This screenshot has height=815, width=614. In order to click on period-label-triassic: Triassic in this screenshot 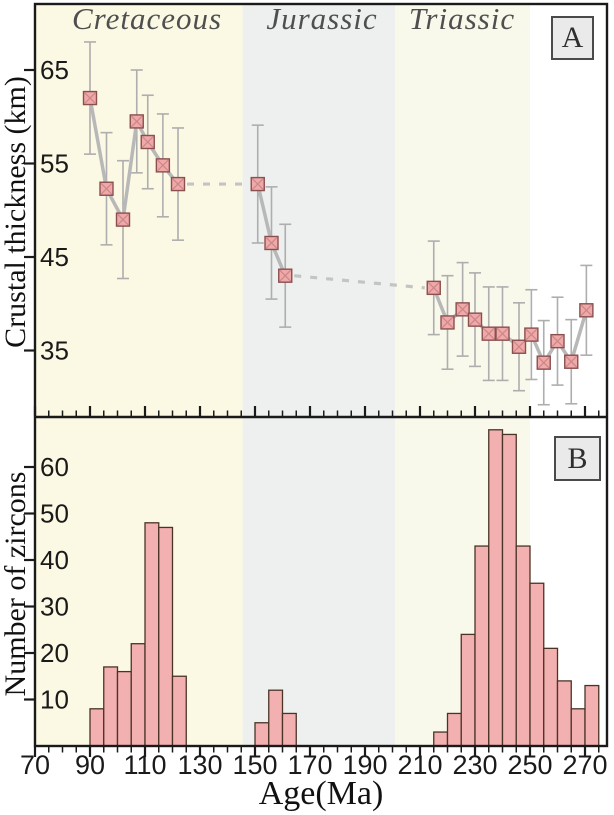, I will do `click(462, 18)`.